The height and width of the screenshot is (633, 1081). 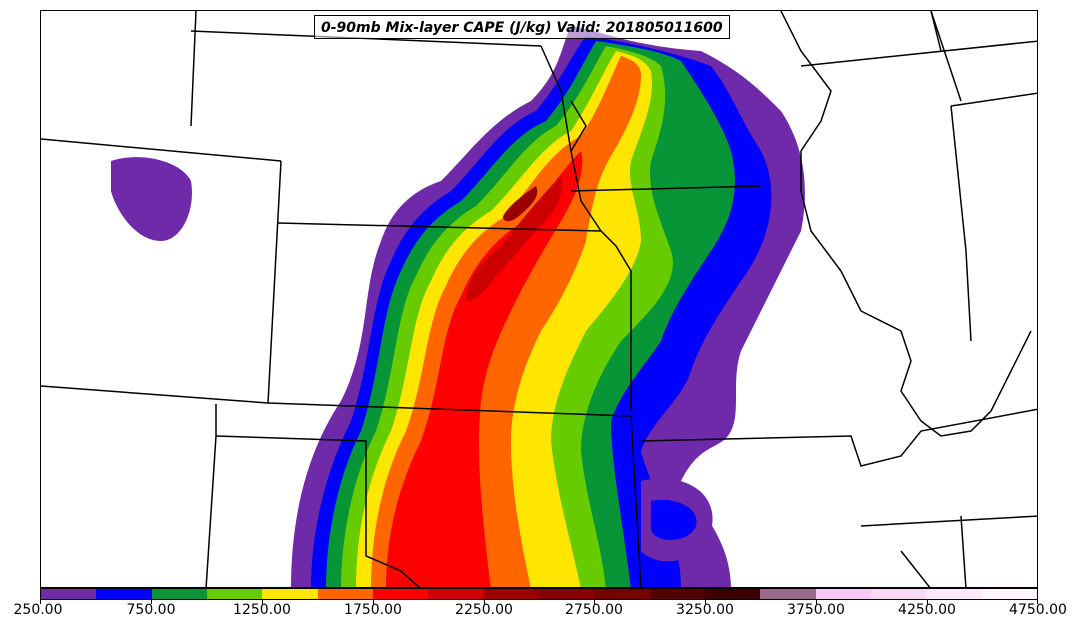 I want to click on colorbar-label: 2250.00, so click(x=484, y=610).